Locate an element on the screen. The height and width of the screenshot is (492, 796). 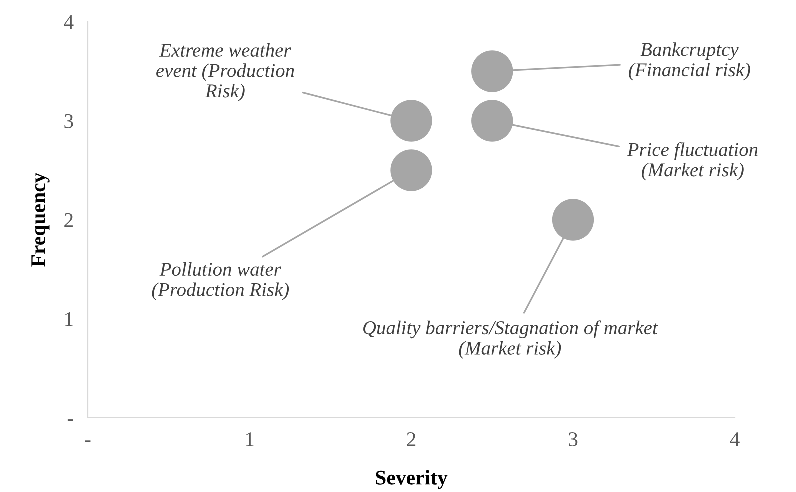
y-tick-label: 2 is located at coordinates (68, 220).